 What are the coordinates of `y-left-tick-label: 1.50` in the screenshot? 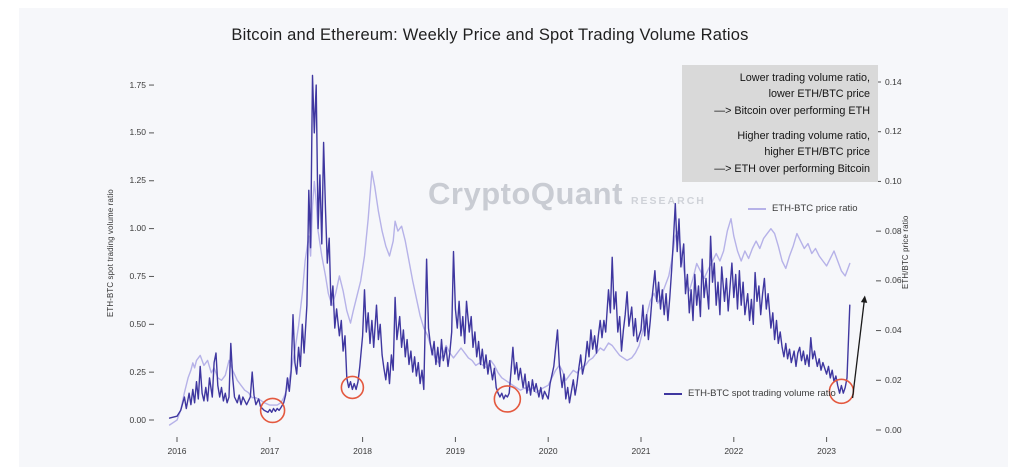 It's located at (137, 132).